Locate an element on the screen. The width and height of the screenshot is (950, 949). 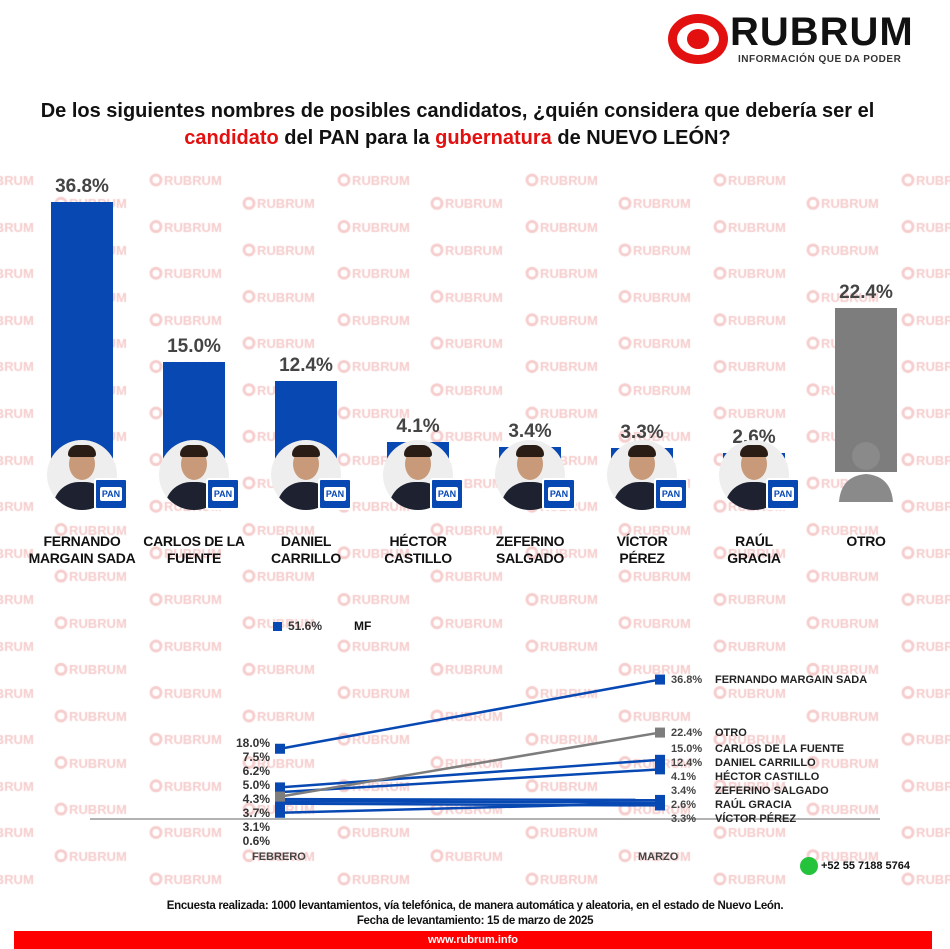
feb-value-label: 3.1% is located at coordinates (256, 827).